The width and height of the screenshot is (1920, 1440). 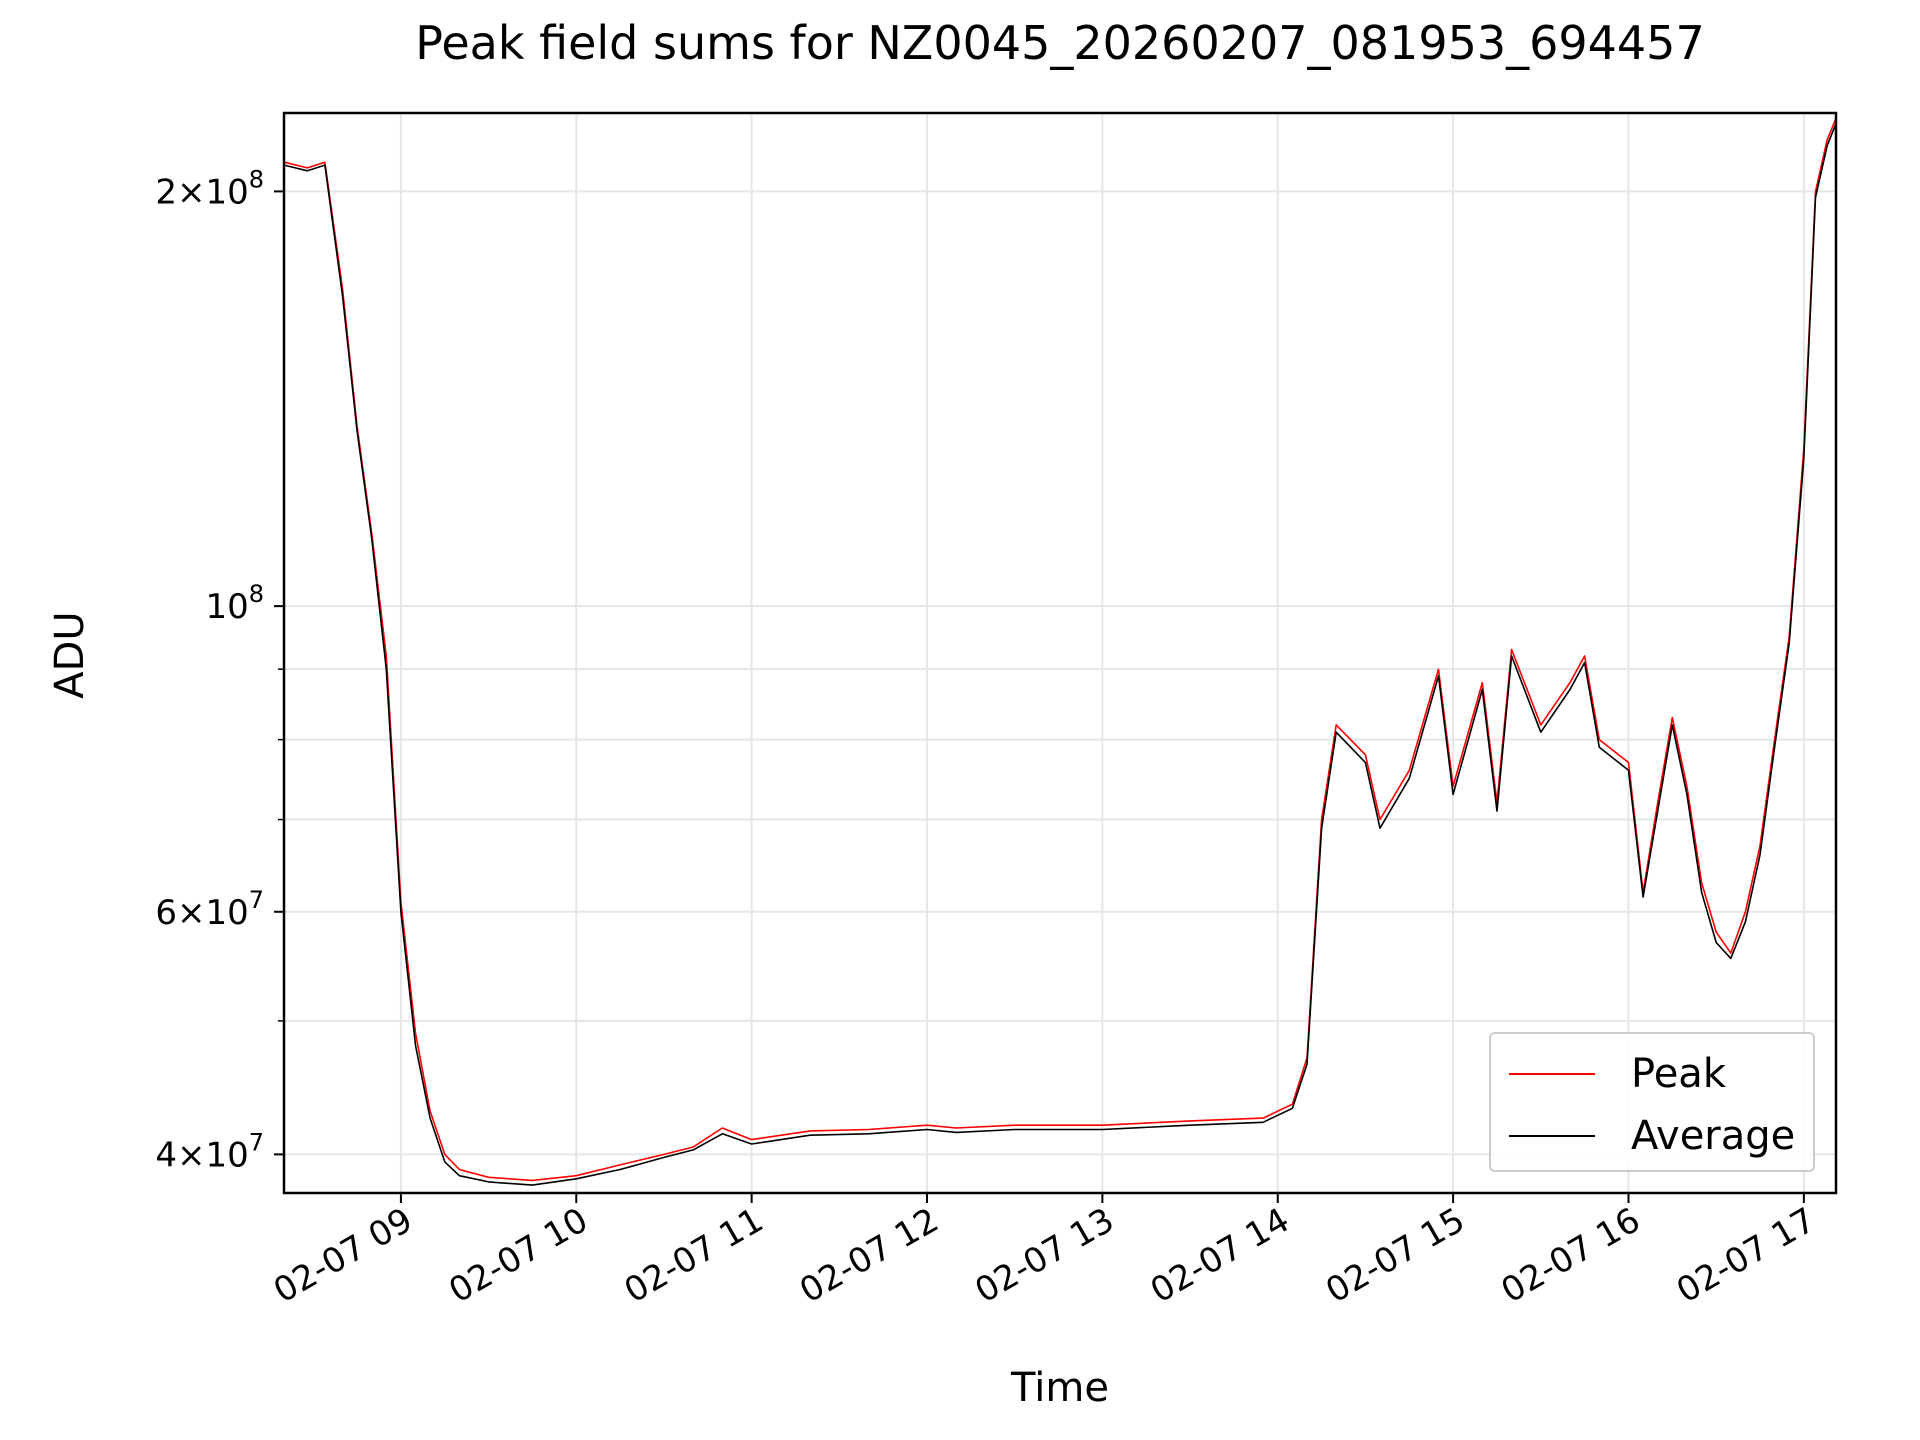 What do you see at coordinates (694, 1255) in the screenshot?
I see `x-tick-label: 02-07 11` at bounding box center [694, 1255].